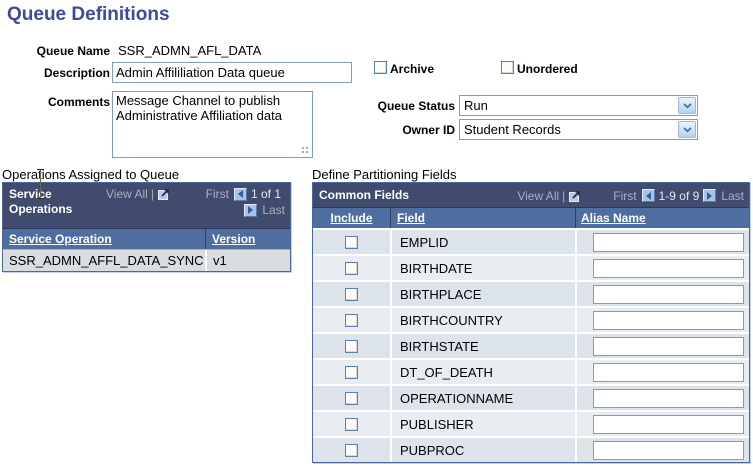 Image resolution: width=753 pixels, height=467 pixels. What do you see at coordinates (482, 294) in the screenshot?
I see `field-name: BIRTHPLACE` at bounding box center [482, 294].